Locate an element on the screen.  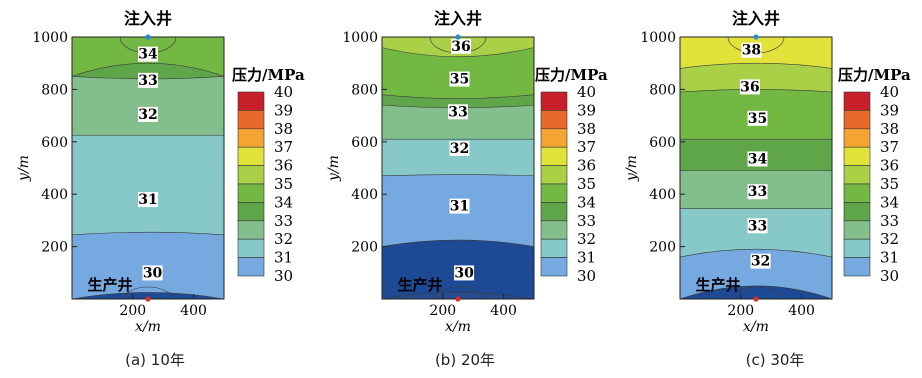
contour-label-4: 33 is located at coordinates (757, 192).